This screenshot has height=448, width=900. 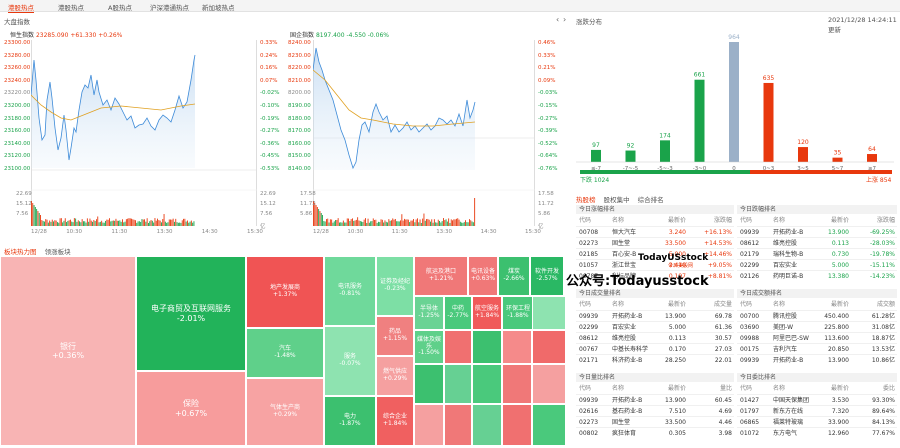 I want to click on table-row: 00700 腾讯控股 450.400 61.28亿, so click(x=817, y=315).